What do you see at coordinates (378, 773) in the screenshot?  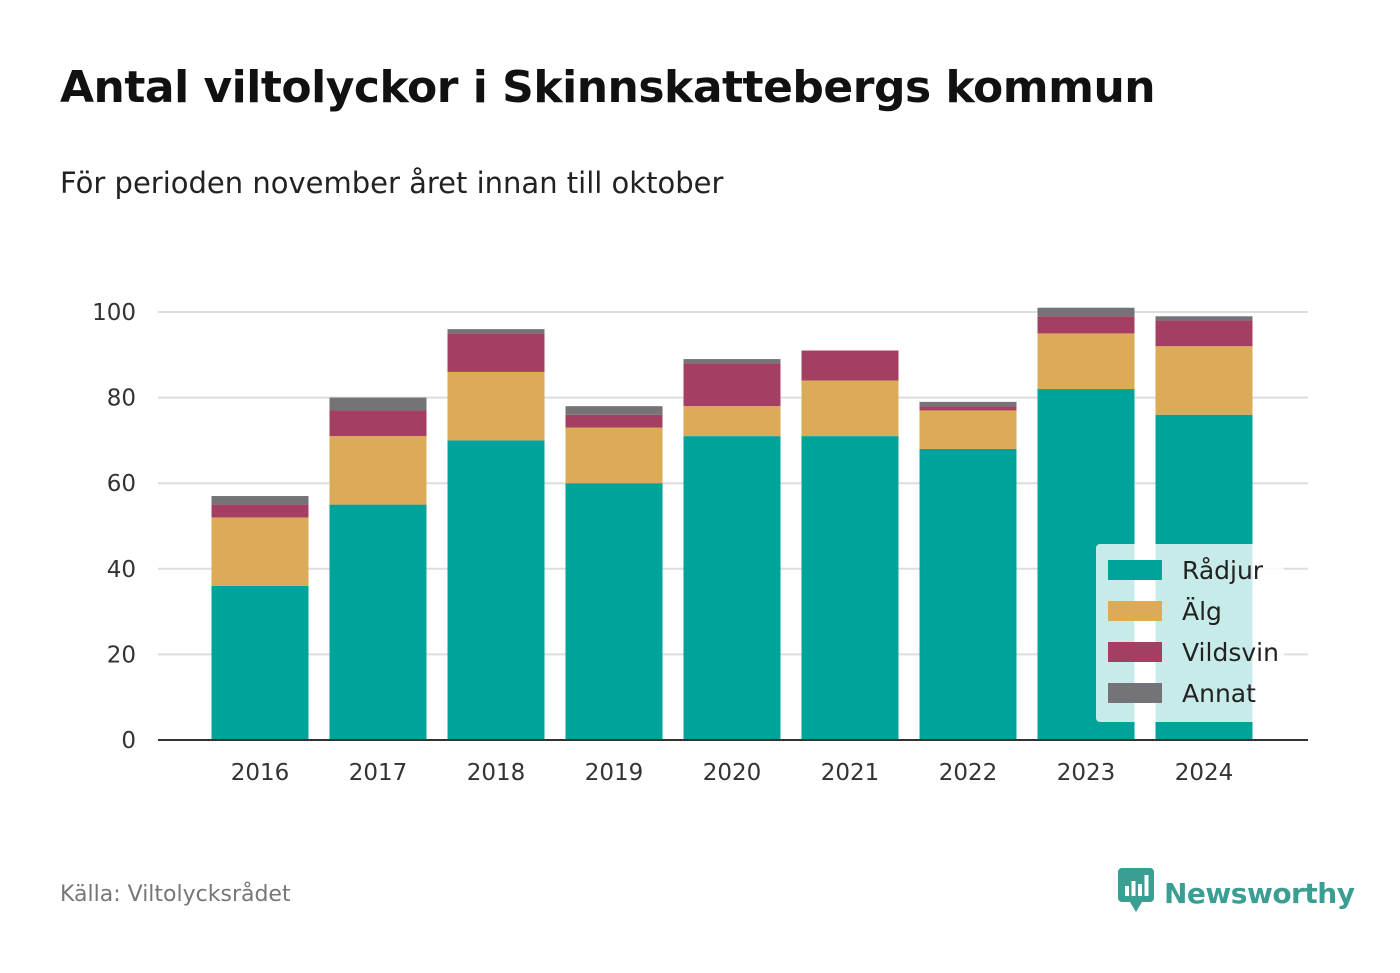 I see `x-tick-label: 2017` at bounding box center [378, 773].